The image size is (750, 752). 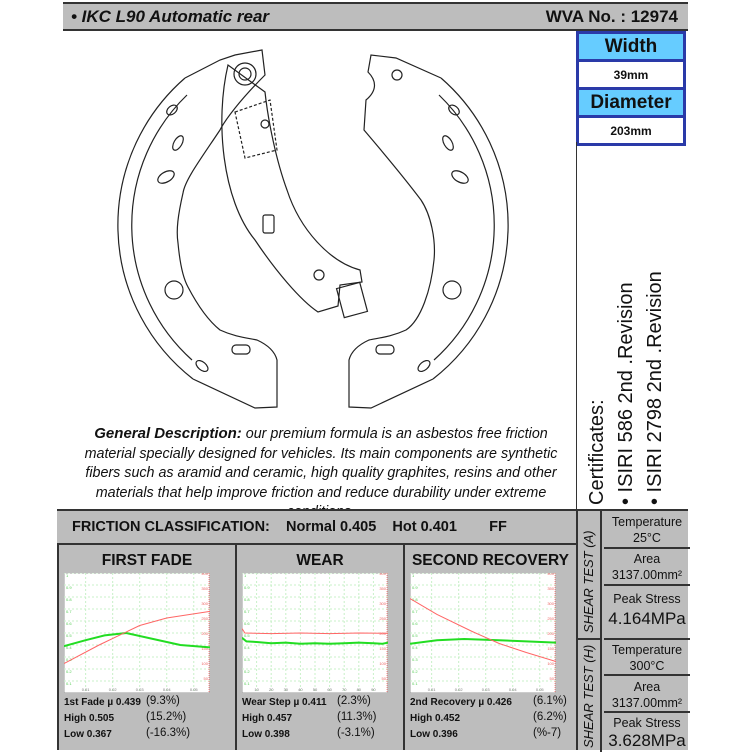 What do you see at coordinates (626, 393) in the screenshot?
I see `certificate-item: • ISIRI 586 2nd .Revision` at bounding box center [626, 393].